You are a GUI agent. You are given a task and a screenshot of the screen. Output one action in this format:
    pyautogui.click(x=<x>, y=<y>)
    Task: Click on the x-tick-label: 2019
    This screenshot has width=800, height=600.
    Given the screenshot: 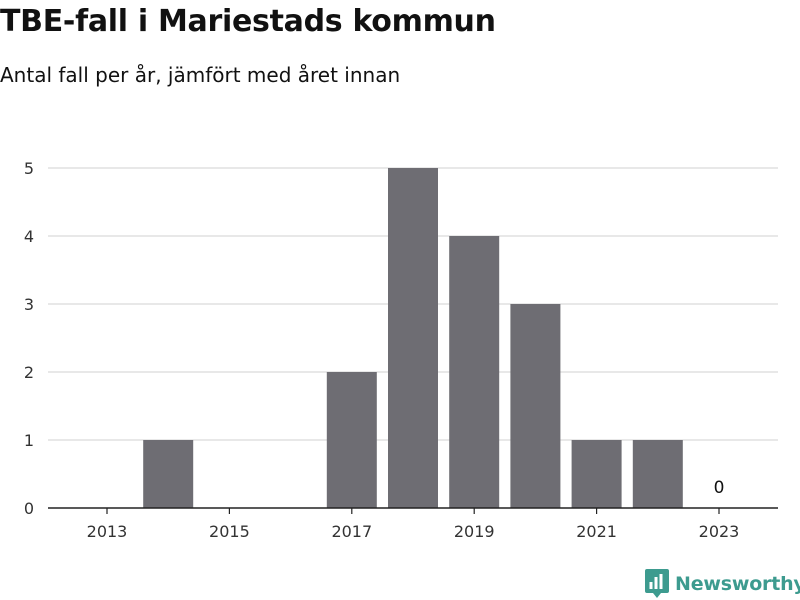 What is the action you would take?
    pyautogui.click(x=474, y=531)
    